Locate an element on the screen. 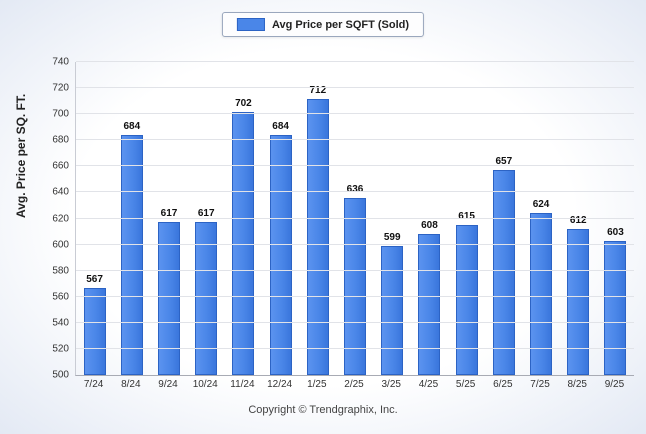 This screenshot has width=646, height=434. legend-label: Avg Price per SQFT (Sold) is located at coordinates (340, 24).